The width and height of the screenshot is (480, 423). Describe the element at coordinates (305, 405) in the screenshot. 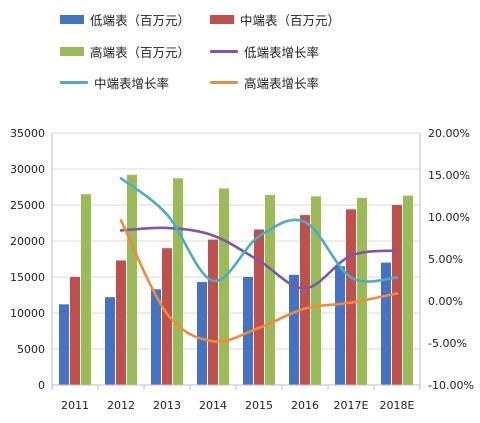

I see `x-tick-label: 2016` at that location.